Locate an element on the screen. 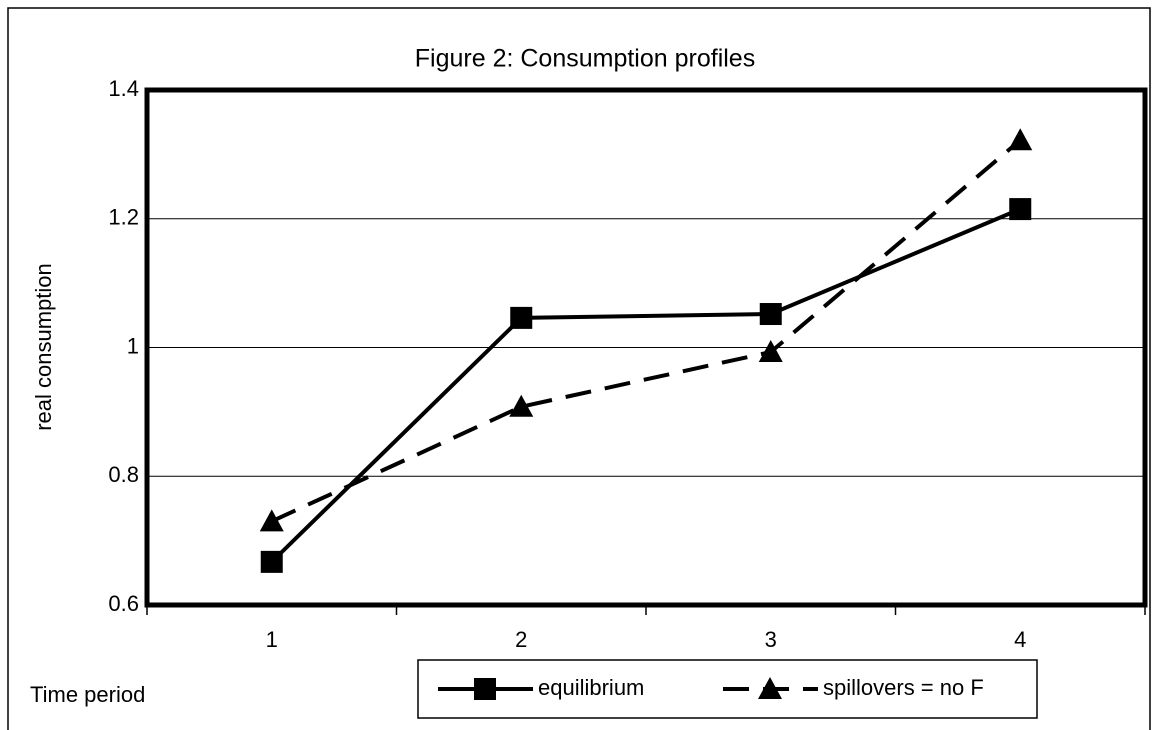  legend-label: equilibrium is located at coordinates (591, 687).